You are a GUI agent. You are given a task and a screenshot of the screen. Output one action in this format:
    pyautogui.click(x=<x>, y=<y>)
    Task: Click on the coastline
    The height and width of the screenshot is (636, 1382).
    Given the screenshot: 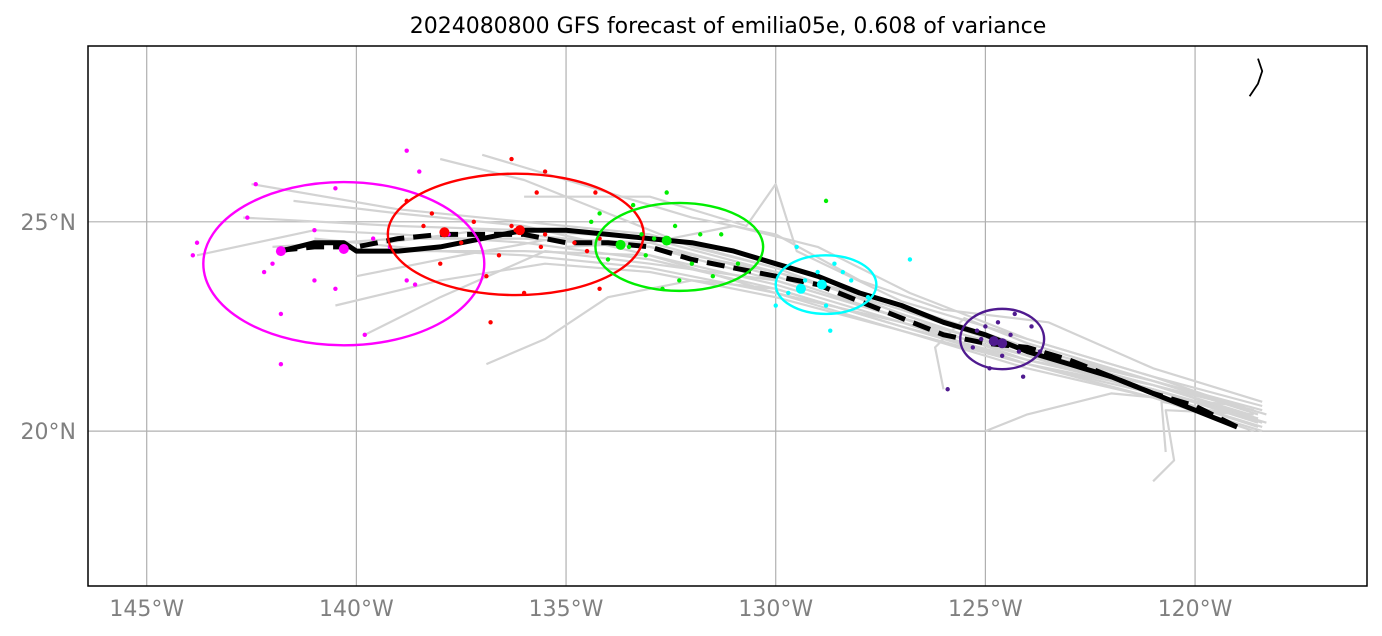 What is the action you would take?
    pyautogui.click(x=1256, y=77)
    